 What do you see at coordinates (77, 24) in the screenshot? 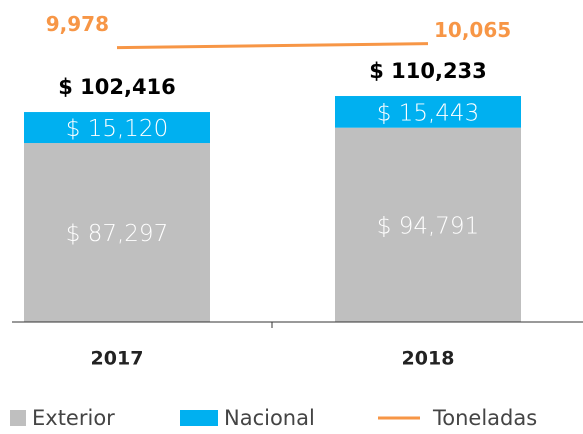
I see `line-value-label: 9,978` at bounding box center [77, 24].